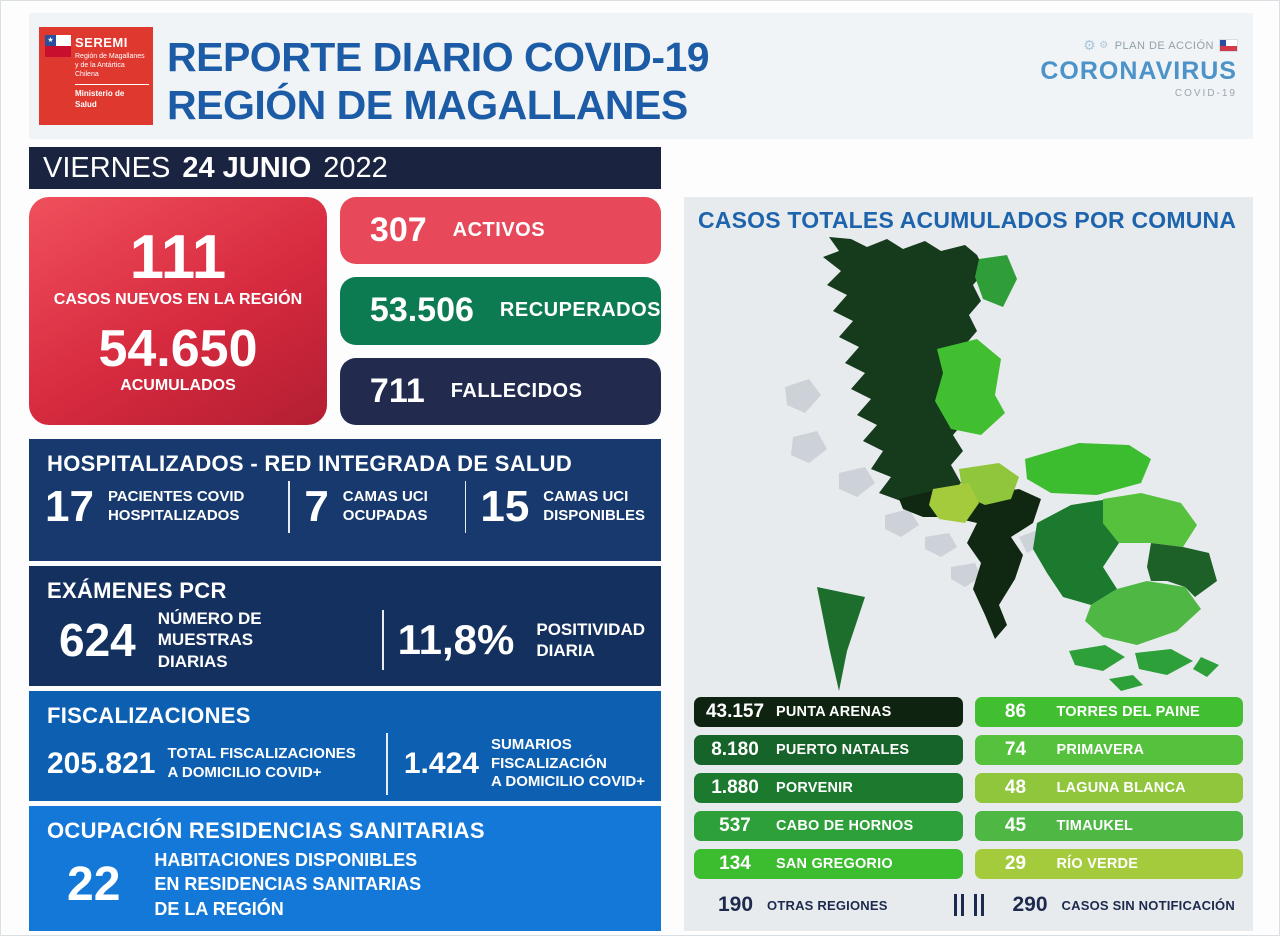  I want to click on chile-flag-icon: ★, so click(55, 76).